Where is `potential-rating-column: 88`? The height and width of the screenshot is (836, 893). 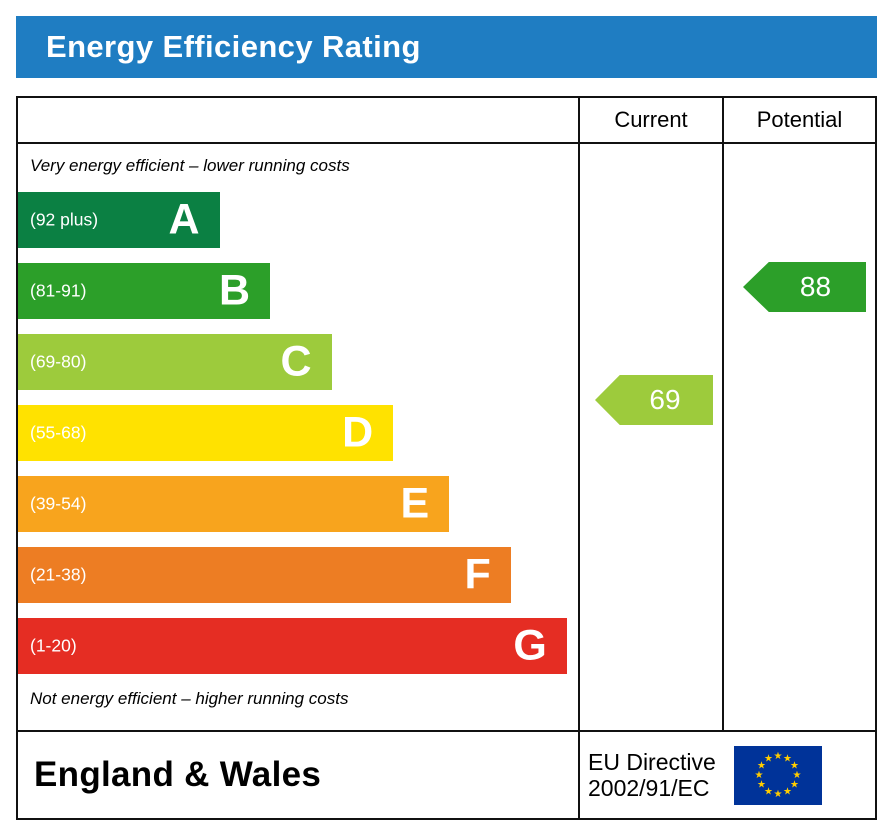
potential-rating-column: 88 is located at coordinates (798, 437).